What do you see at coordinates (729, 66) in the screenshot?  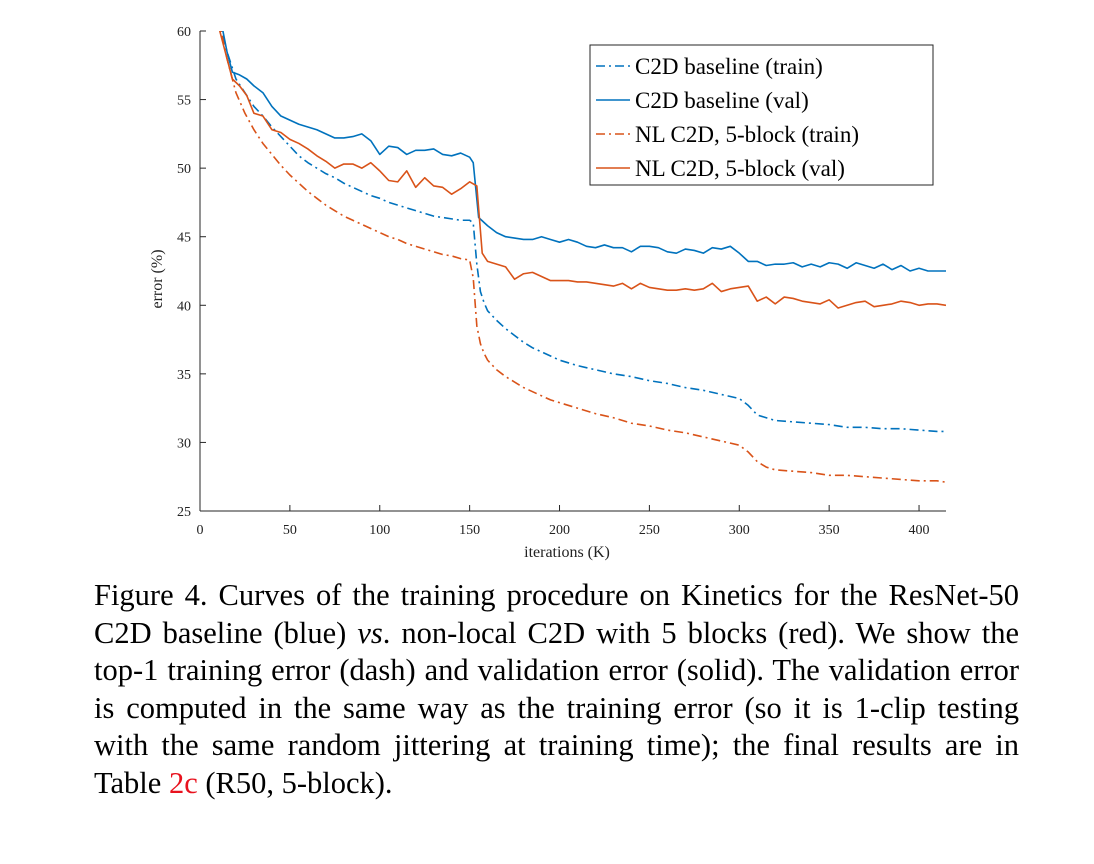 I see `legend-label-1: C2D baseline (train)` at bounding box center [729, 66].